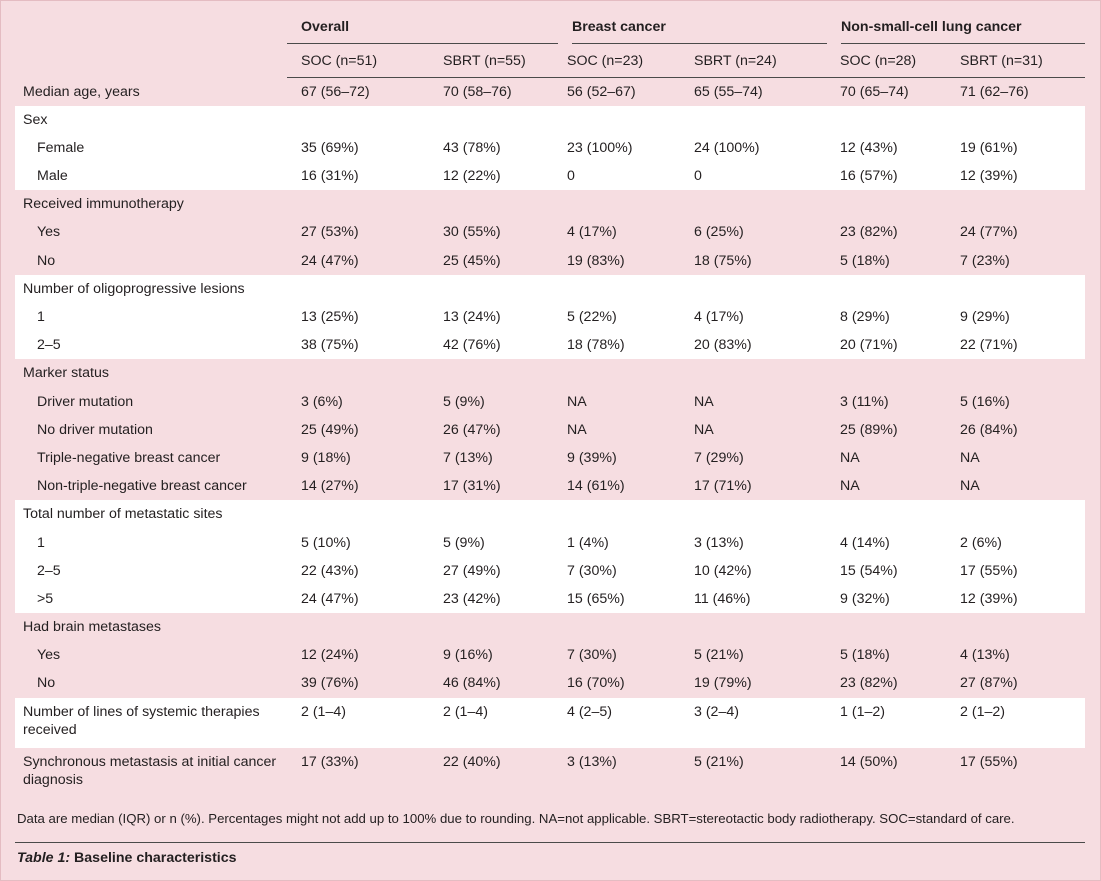 Image resolution: width=1101 pixels, height=881 pixels. I want to click on table-row: Male 16 (31%) 12 (22%) 0 0 16 (57%) 12 (39%), so click(550, 176).